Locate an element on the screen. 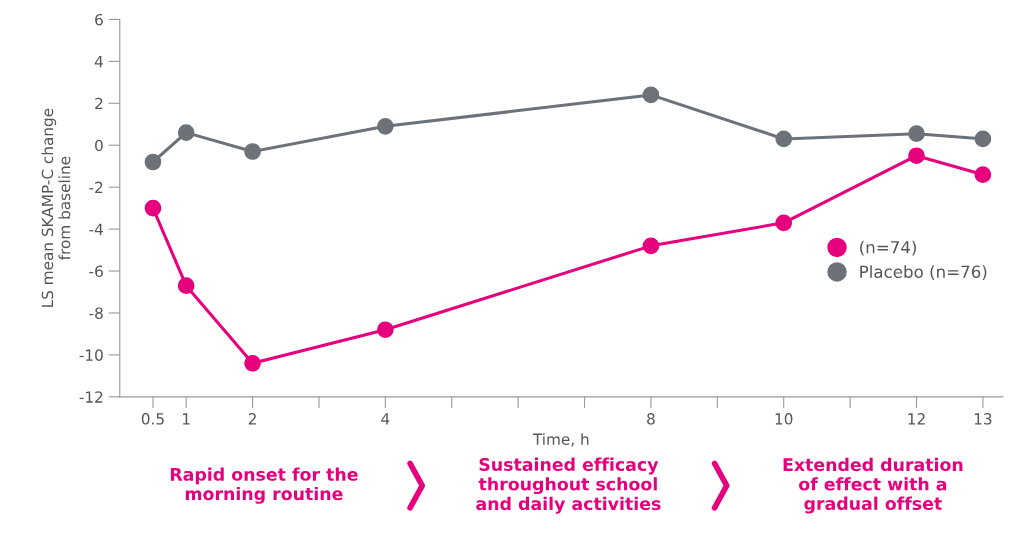 The image size is (1015, 555). x-tick-label: 12 is located at coordinates (916, 419).